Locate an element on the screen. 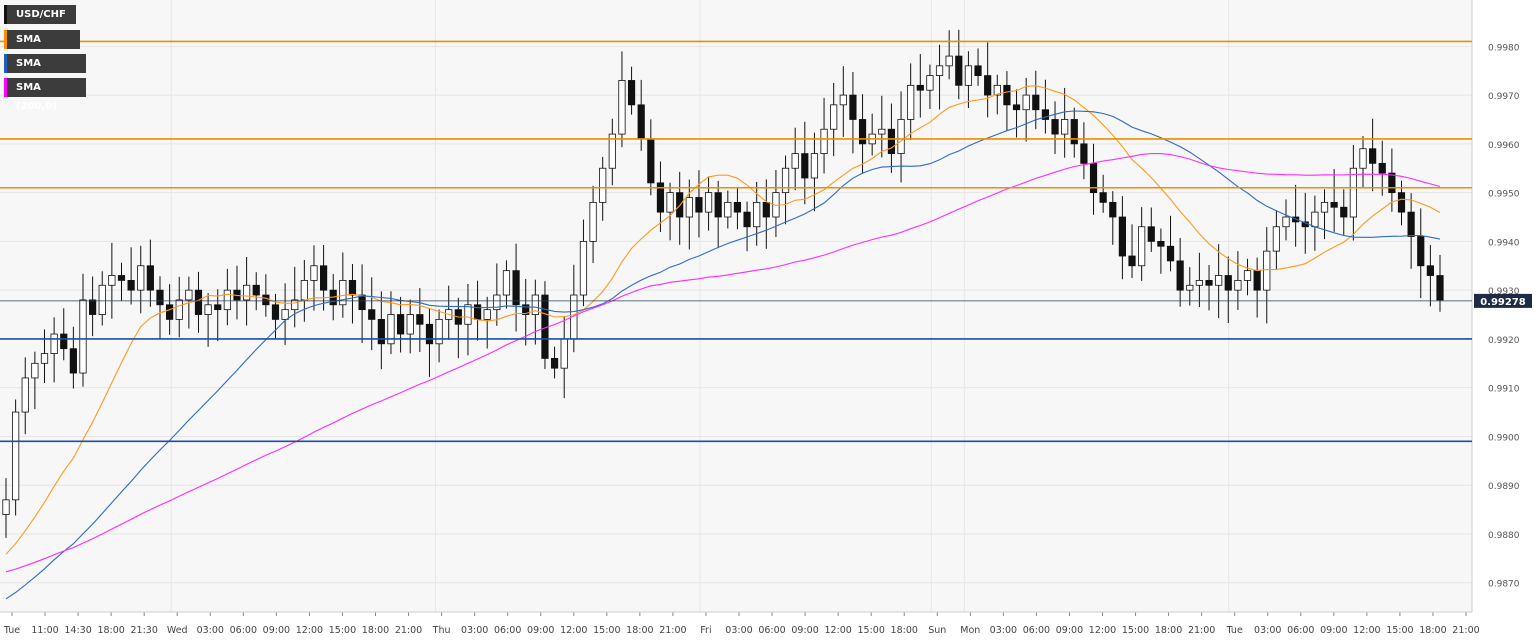  x-tick-label: 18:00 is located at coordinates (639, 630).